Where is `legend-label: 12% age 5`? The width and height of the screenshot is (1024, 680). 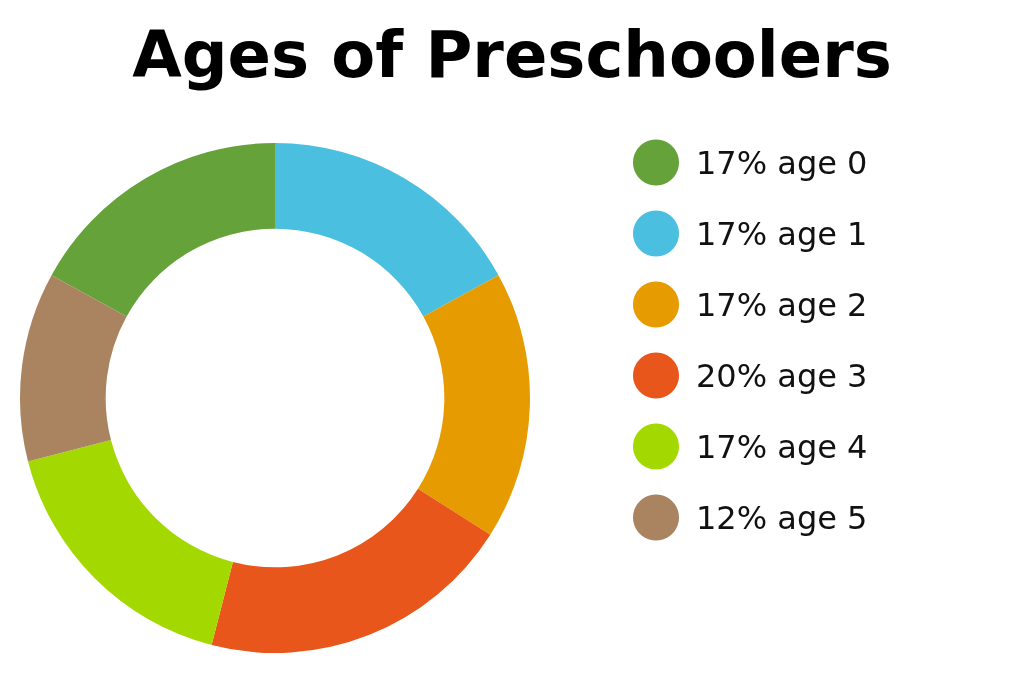 legend-label: 12% age 5 is located at coordinates (782, 517).